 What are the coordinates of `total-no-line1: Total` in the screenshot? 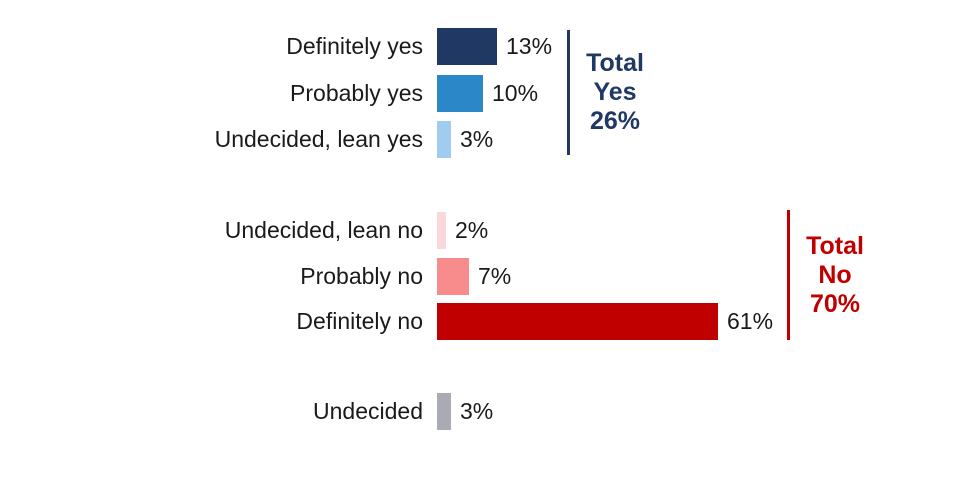 It's located at (835, 245).